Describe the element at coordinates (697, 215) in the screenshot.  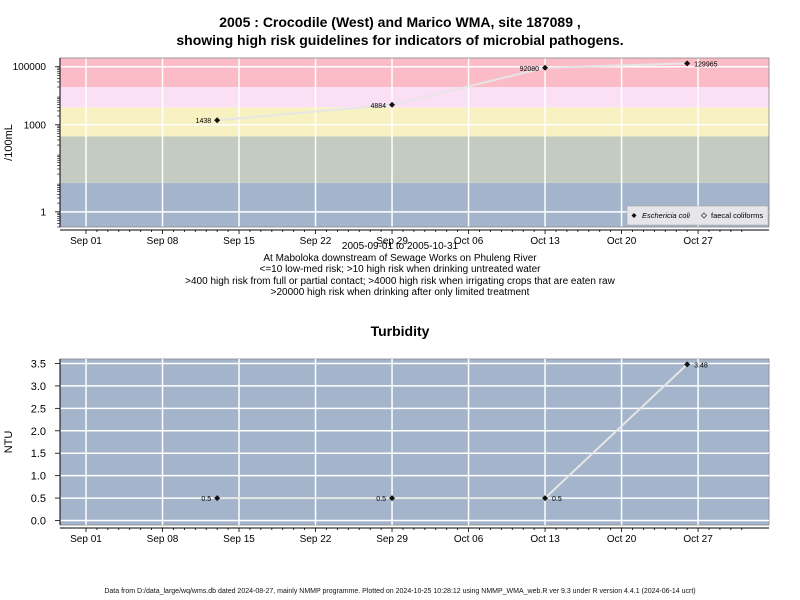
I see `chart1-legend-box` at that location.